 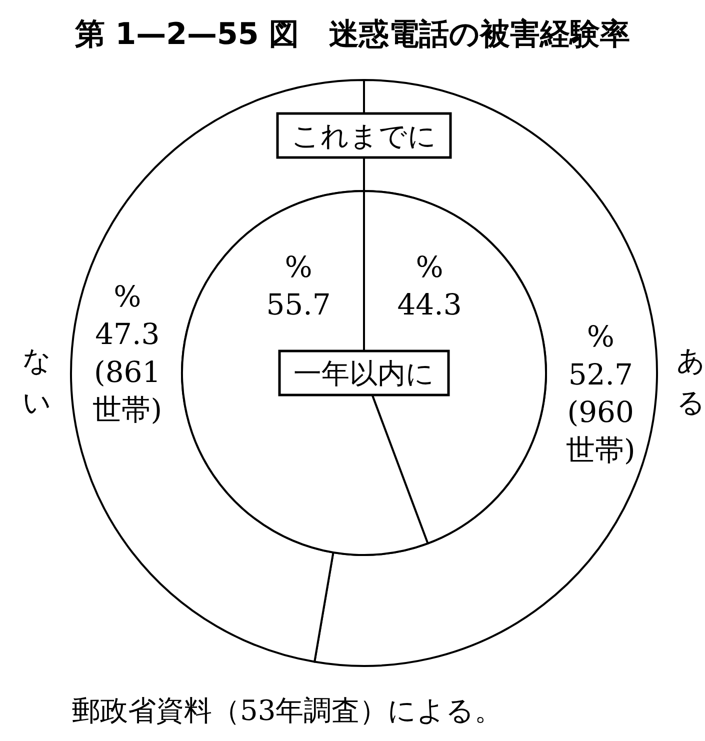 I want to click on chart-title: 第 1—2—55 図 迷惑電話の被害経験率, so click(x=352, y=34).